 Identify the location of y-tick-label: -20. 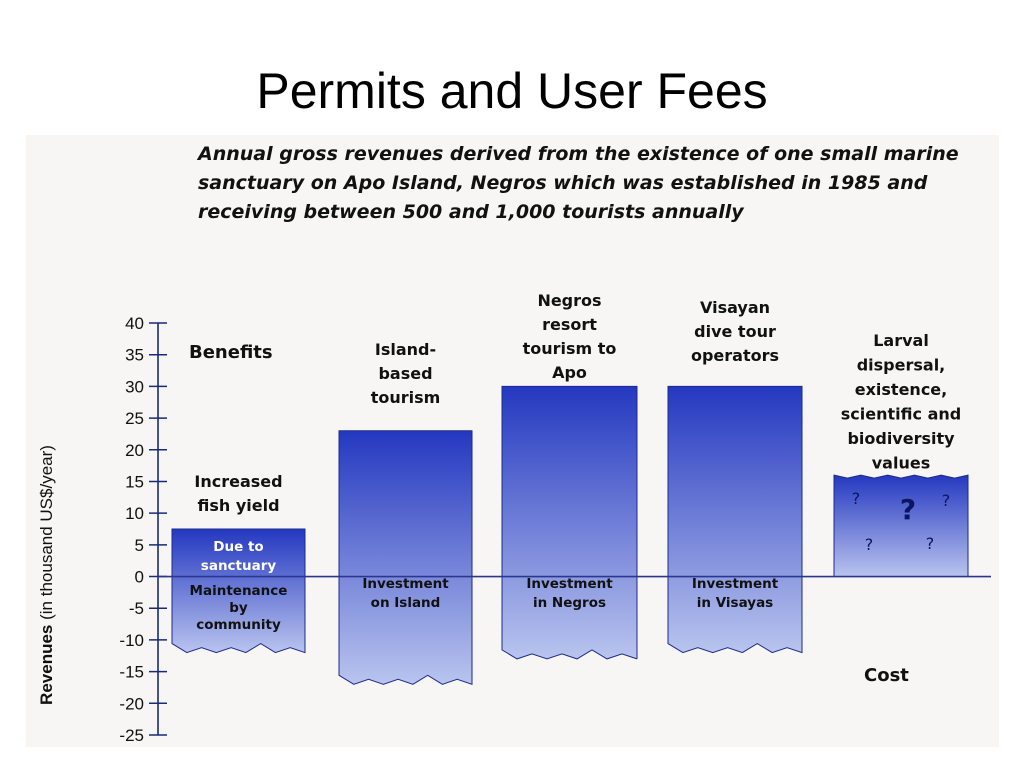
(131, 703).